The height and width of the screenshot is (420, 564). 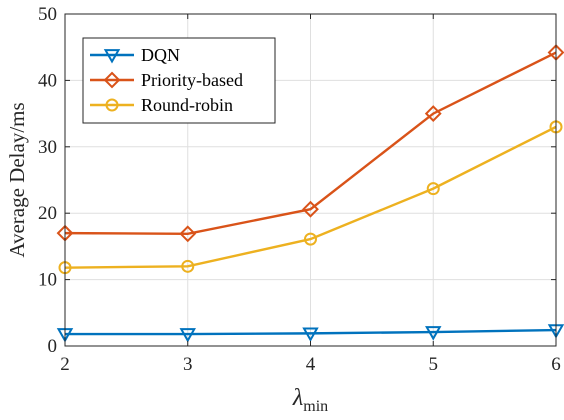 I want to click on legend-marker-priority-based, so click(x=112, y=80).